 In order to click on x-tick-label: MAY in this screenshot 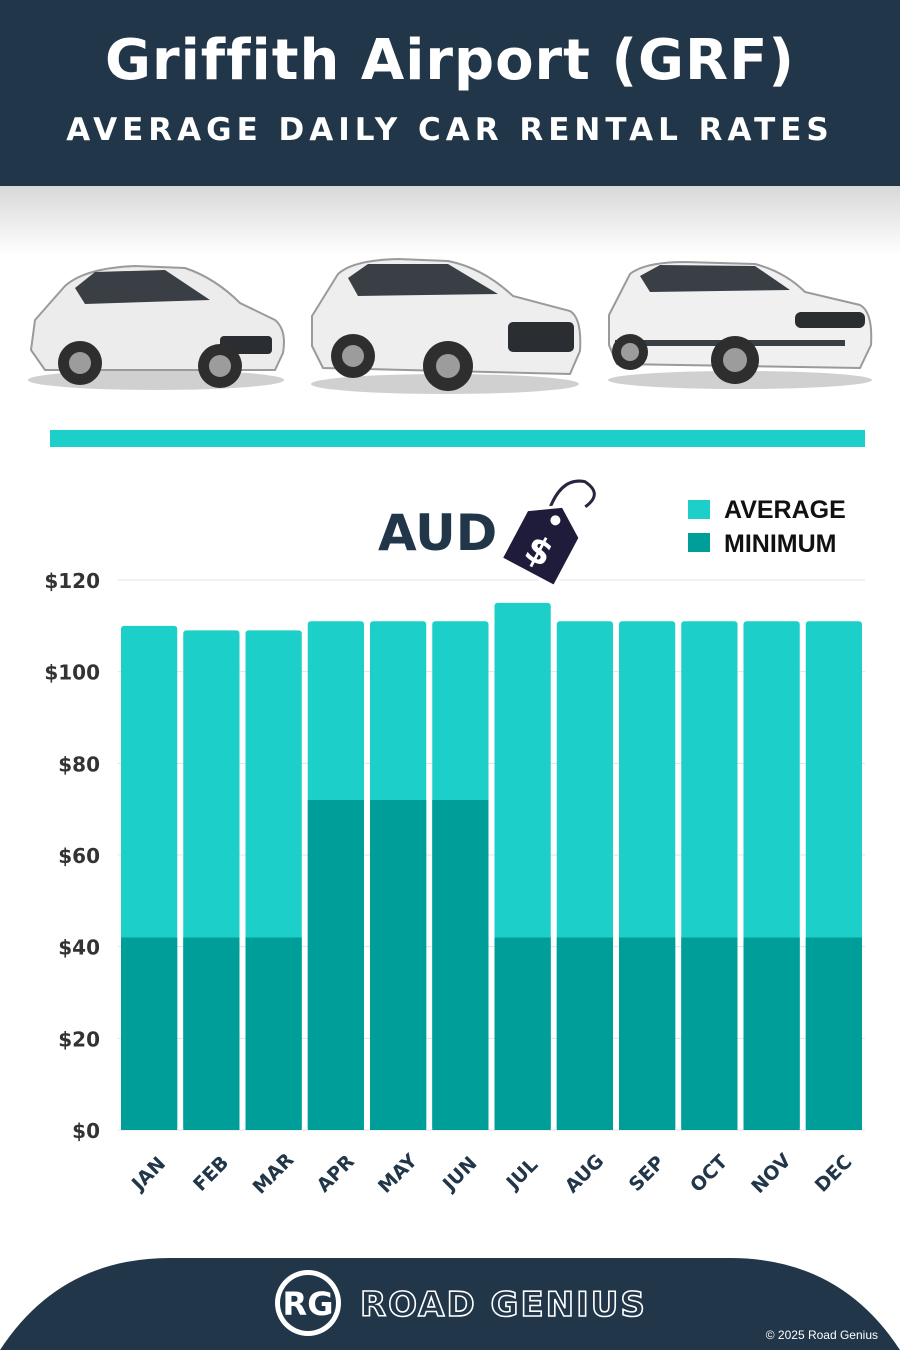, I will do `click(398, 1174)`.